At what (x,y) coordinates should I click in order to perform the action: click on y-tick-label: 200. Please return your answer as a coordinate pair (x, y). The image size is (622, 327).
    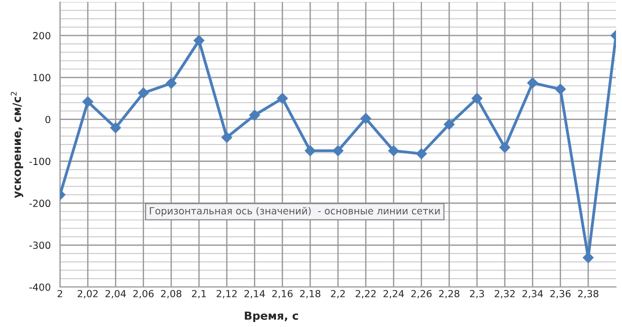
    Looking at the image, I should click on (41, 36).